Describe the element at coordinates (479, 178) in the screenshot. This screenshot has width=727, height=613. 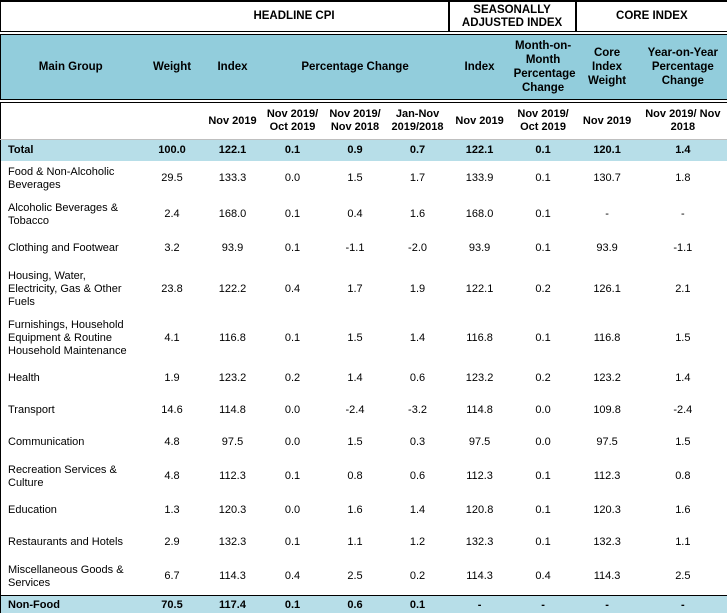
I see `value-cell: 133.9` at that location.